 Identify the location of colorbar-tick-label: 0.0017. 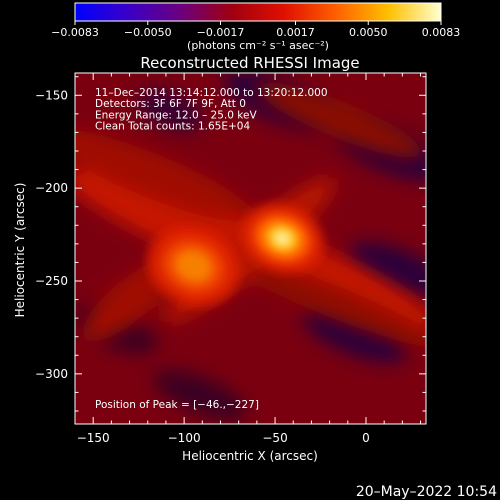
(295, 32).